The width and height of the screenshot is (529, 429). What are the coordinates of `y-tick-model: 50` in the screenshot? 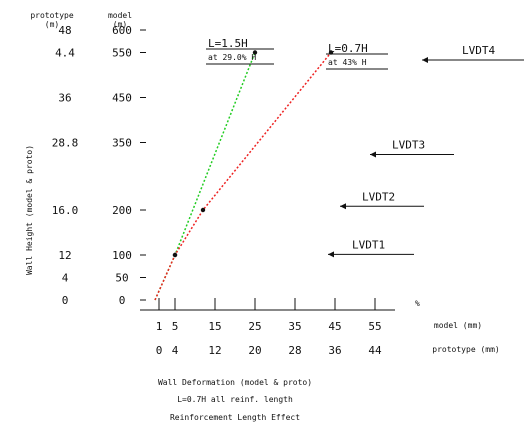 It's located at (121, 278).